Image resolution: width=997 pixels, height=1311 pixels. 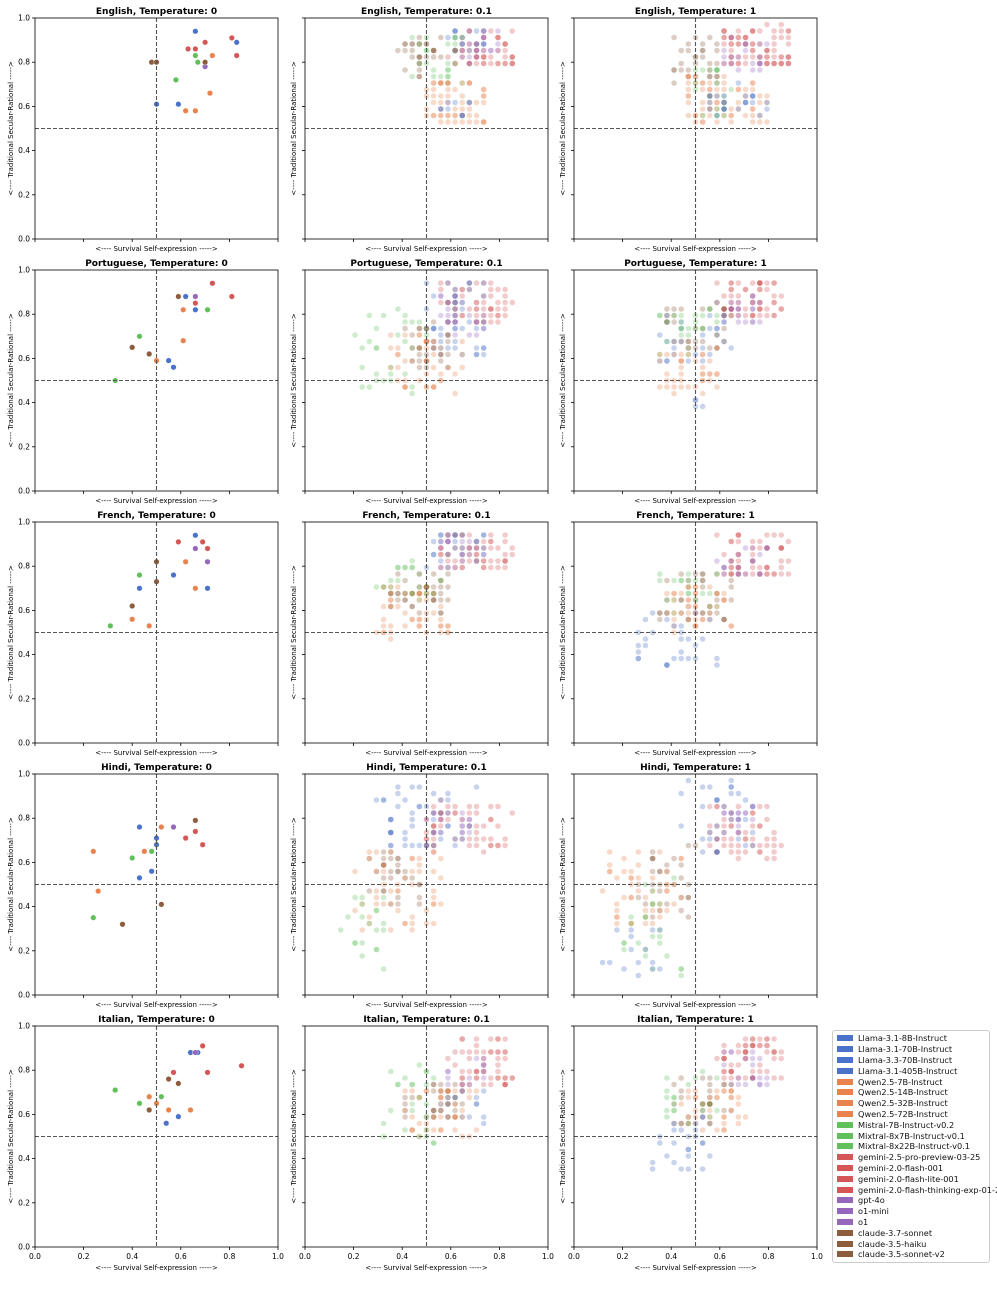 What do you see at coordinates (156, 768) in the screenshot?
I see `subplot-title: Hindi, Temperature: 0` at bounding box center [156, 768].